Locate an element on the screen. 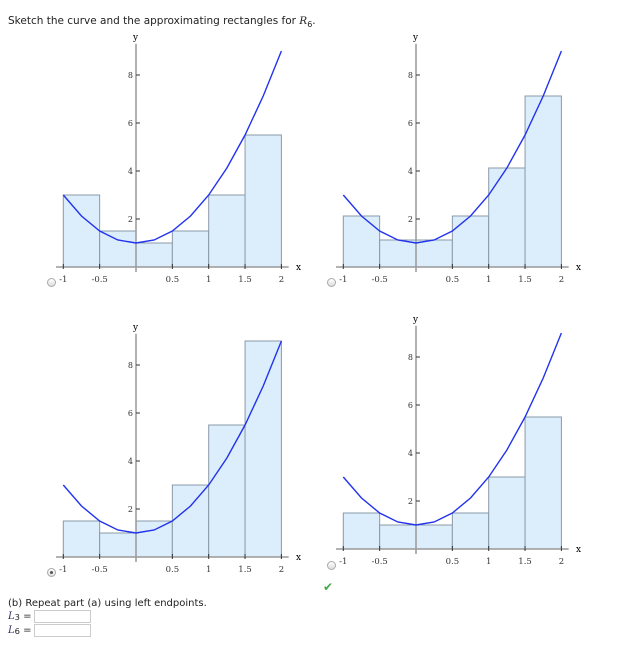  l6-input is located at coordinates (62, 630).